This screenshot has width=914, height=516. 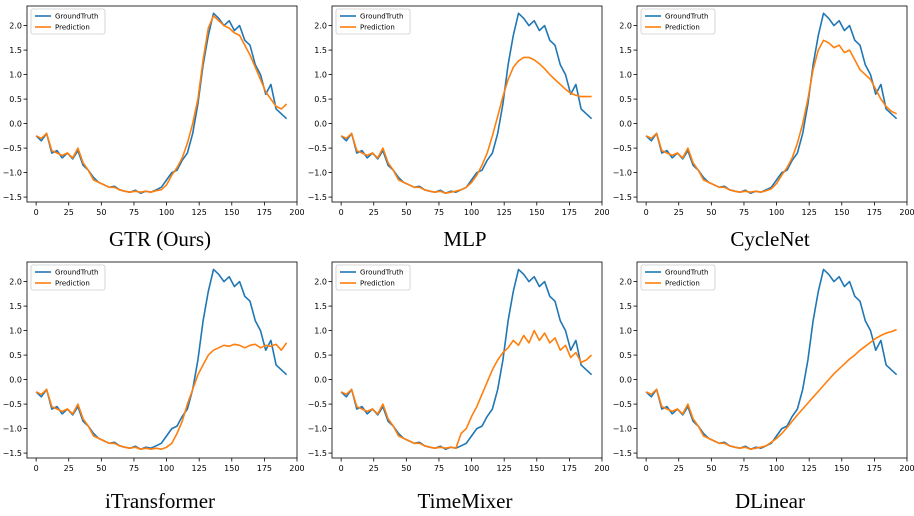 I want to click on subplot-caption: GTR (Ours), so click(x=160, y=239).